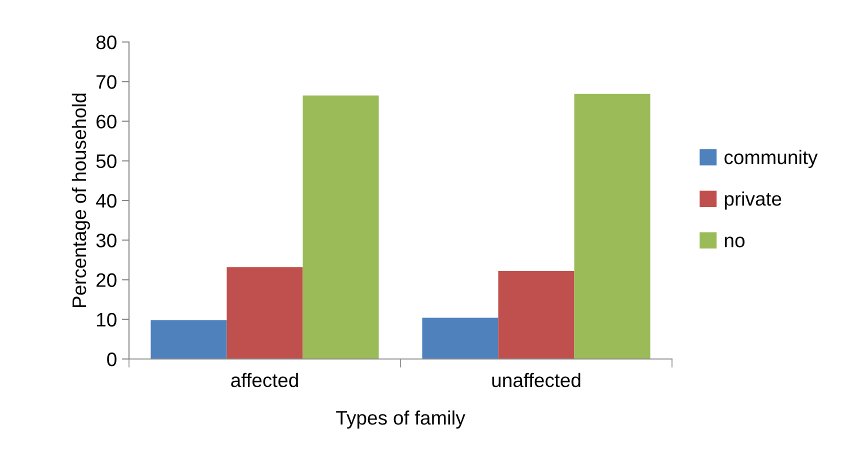 The height and width of the screenshot is (473, 846). Describe the element at coordinates (106, 201) in the screenshot. I see `y-tick-label: 40` at that location.